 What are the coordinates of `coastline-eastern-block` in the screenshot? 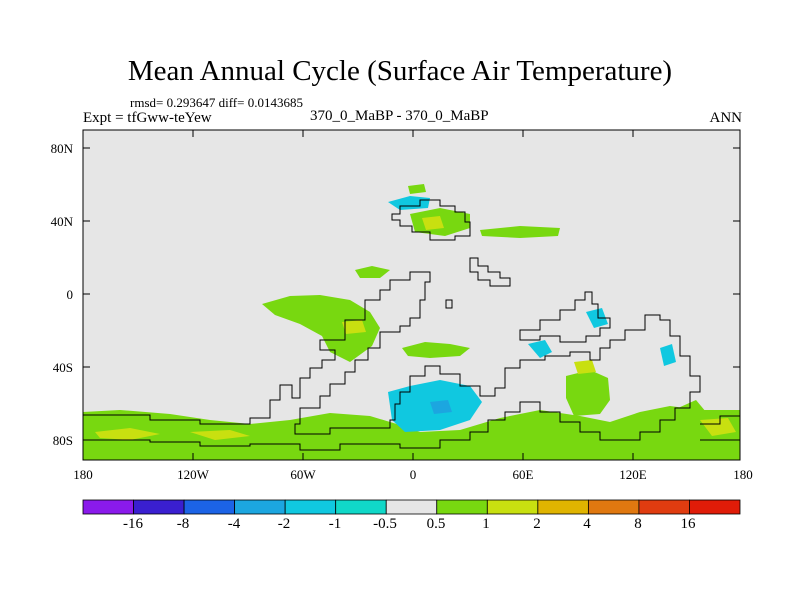 It's located at (565, 317).